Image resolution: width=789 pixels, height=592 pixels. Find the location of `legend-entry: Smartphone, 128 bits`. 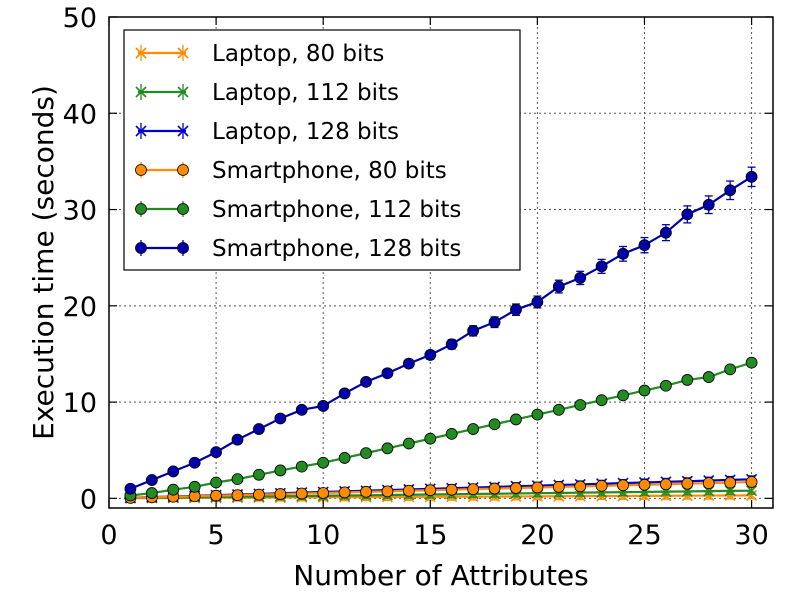

legend-entry: Smartphone, 128 bits is located at coordinates (298, 249).